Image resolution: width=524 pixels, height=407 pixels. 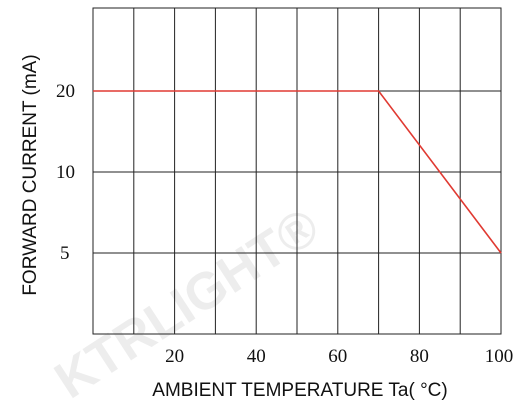 I want to click on y-tick-label: 10, so click(x=65, y=172).